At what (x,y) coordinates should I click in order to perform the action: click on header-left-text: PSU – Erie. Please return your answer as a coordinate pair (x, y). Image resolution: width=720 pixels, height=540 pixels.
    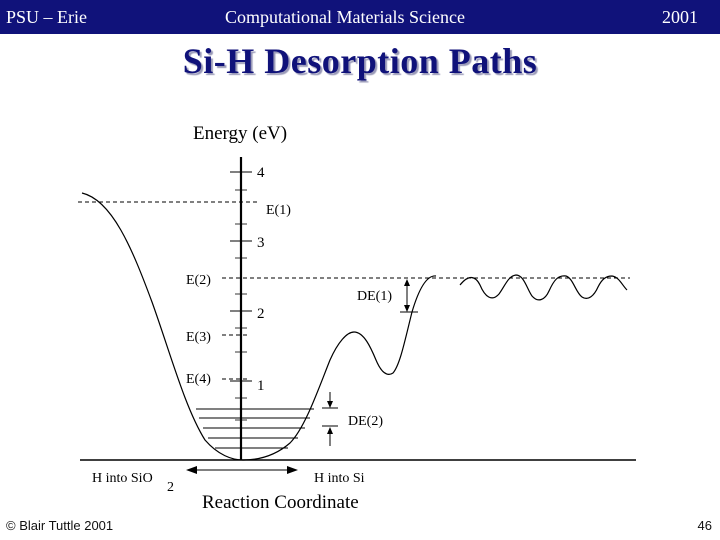
    Looking at the image, I should click on (46, 17).